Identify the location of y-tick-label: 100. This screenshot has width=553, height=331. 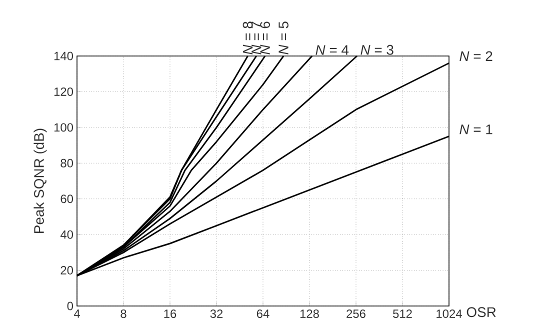
(64, 127).